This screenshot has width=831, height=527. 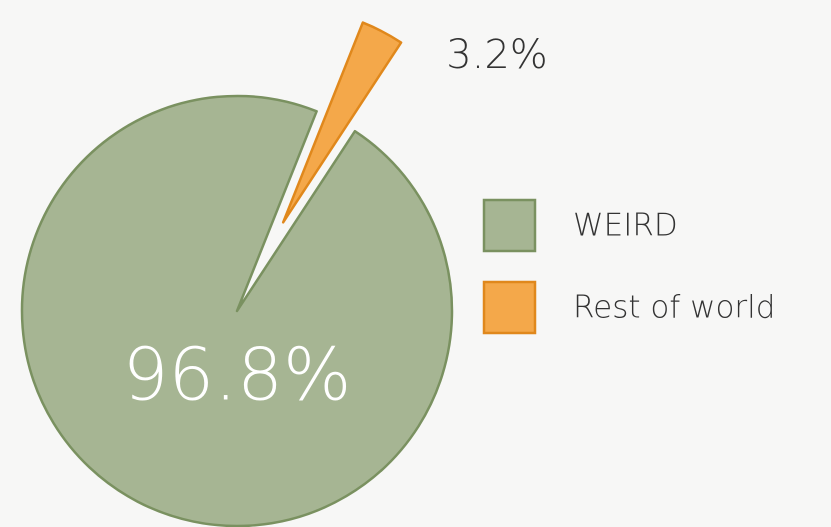 I want to click on value-label: 3.2%, so click(x=497, y=55).